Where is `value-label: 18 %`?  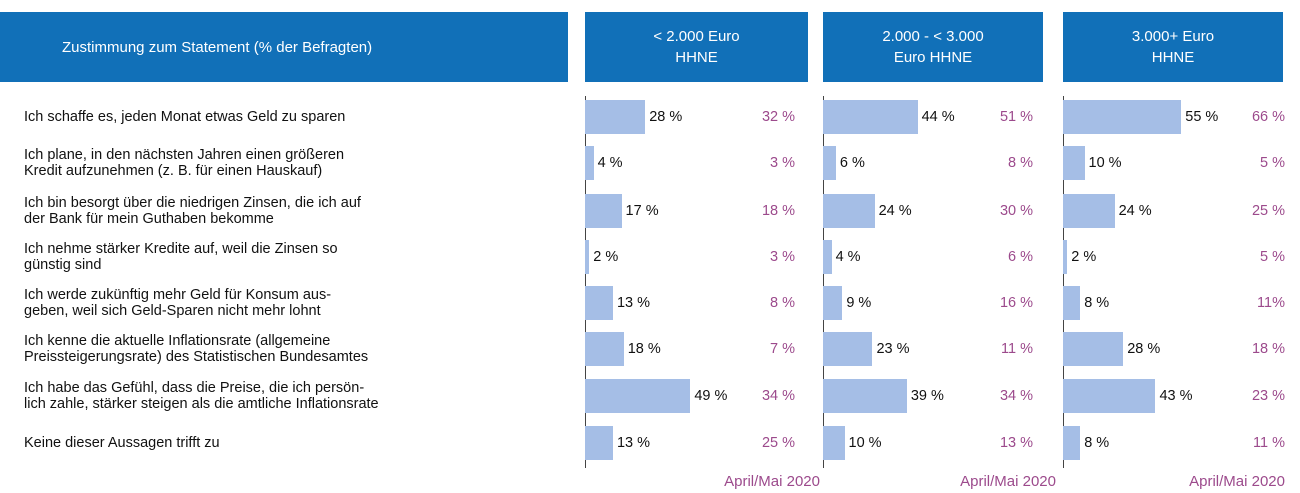 value-label: 18 % is located at coordinates (644, 349).